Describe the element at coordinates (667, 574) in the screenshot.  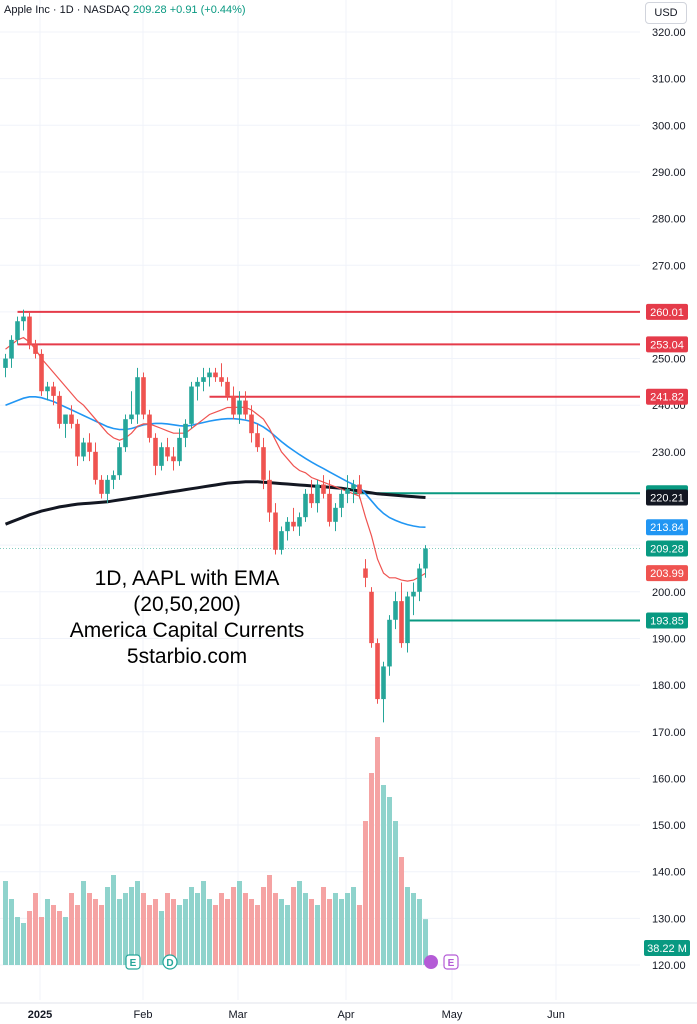
I see `price-label: 203.99` at that location.